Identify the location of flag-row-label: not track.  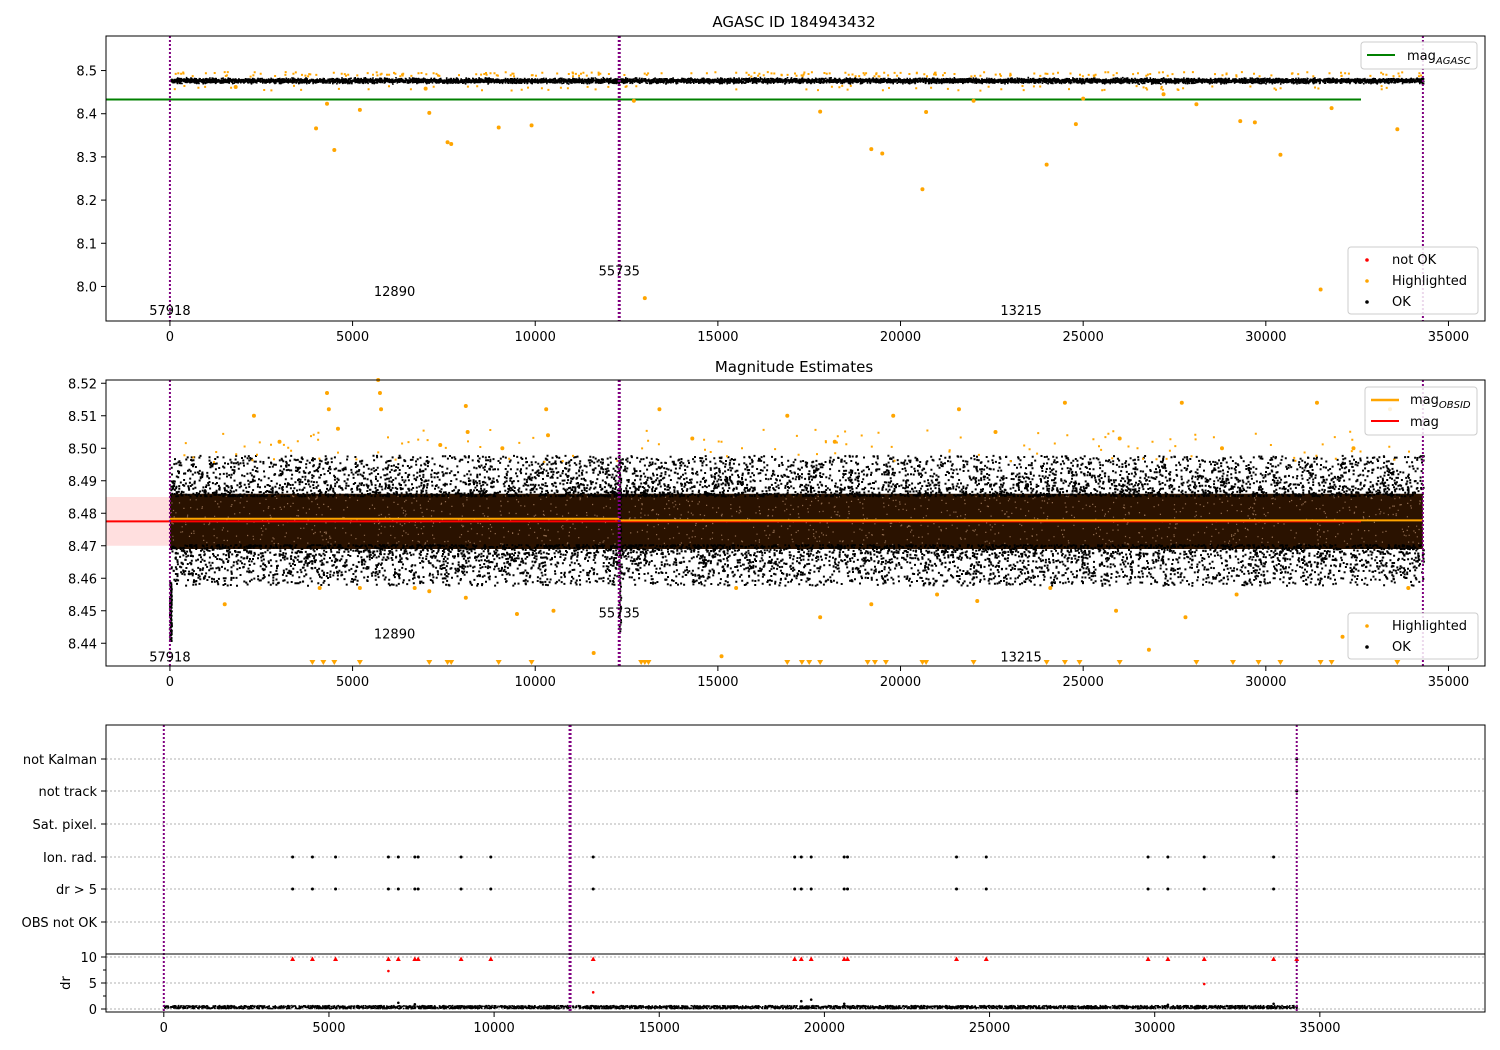
(67, 792).